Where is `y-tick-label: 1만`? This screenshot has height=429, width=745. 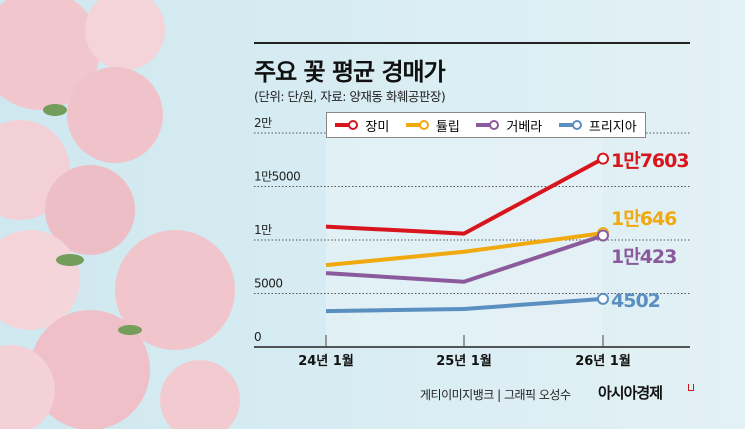
y-tick-label: 1만 is located at coordinates (263, 230).